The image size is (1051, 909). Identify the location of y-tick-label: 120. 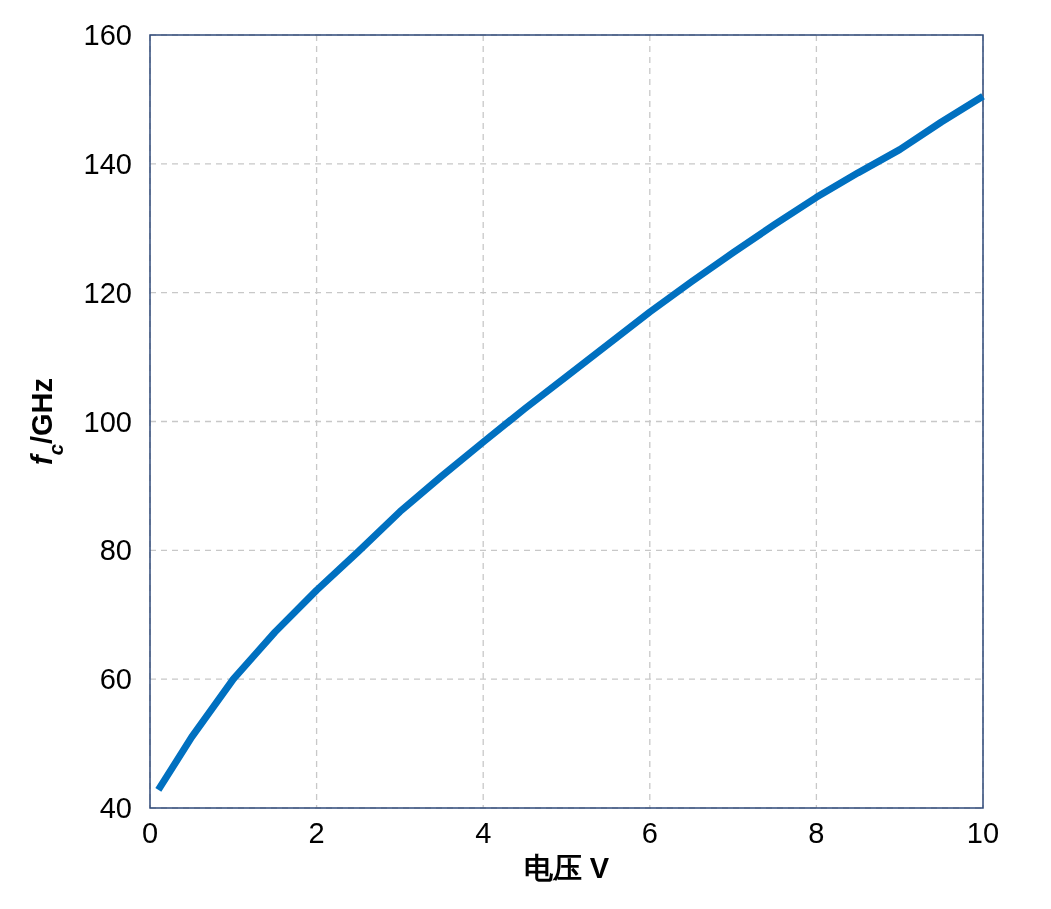
(107, 292).